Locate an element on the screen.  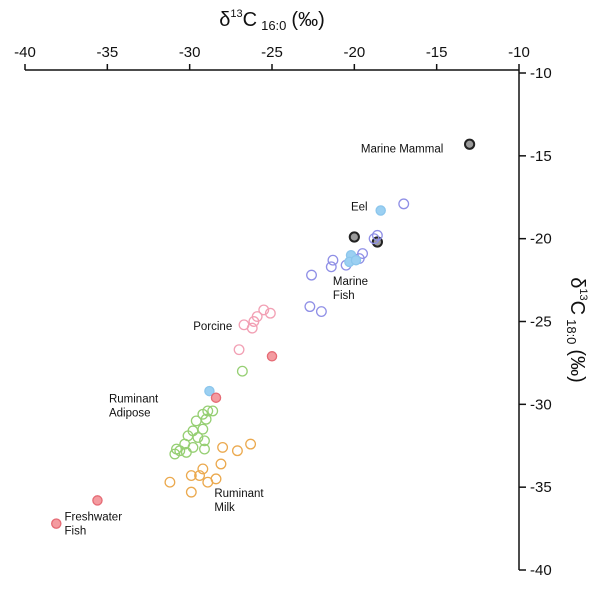
y-tick-label: -30 is located at coordinates (541, 404).